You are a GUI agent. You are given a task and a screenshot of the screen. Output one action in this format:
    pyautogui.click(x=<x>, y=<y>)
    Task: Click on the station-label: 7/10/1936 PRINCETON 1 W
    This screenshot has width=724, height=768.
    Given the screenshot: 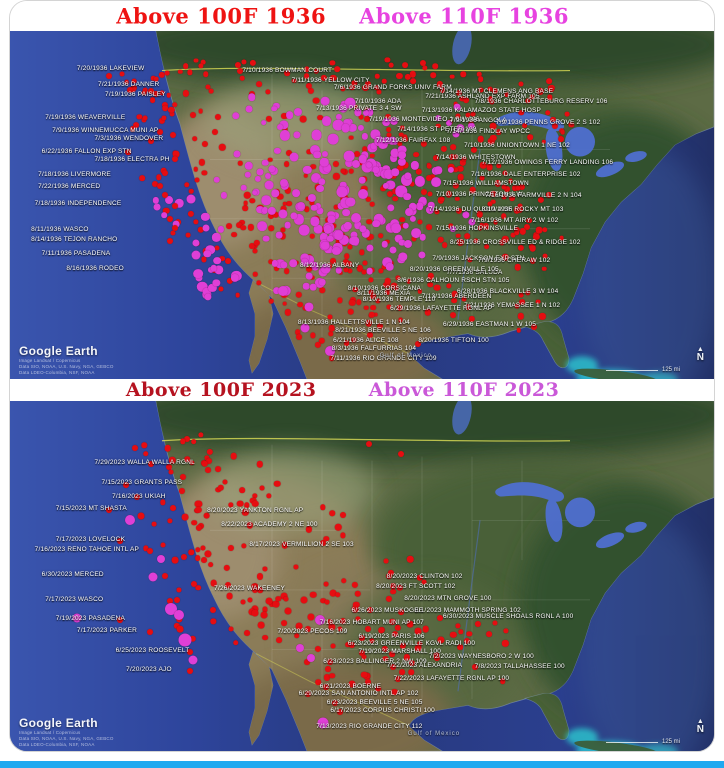 What is the action you would take?
    pyautogui.click(x=479, y=194)
    